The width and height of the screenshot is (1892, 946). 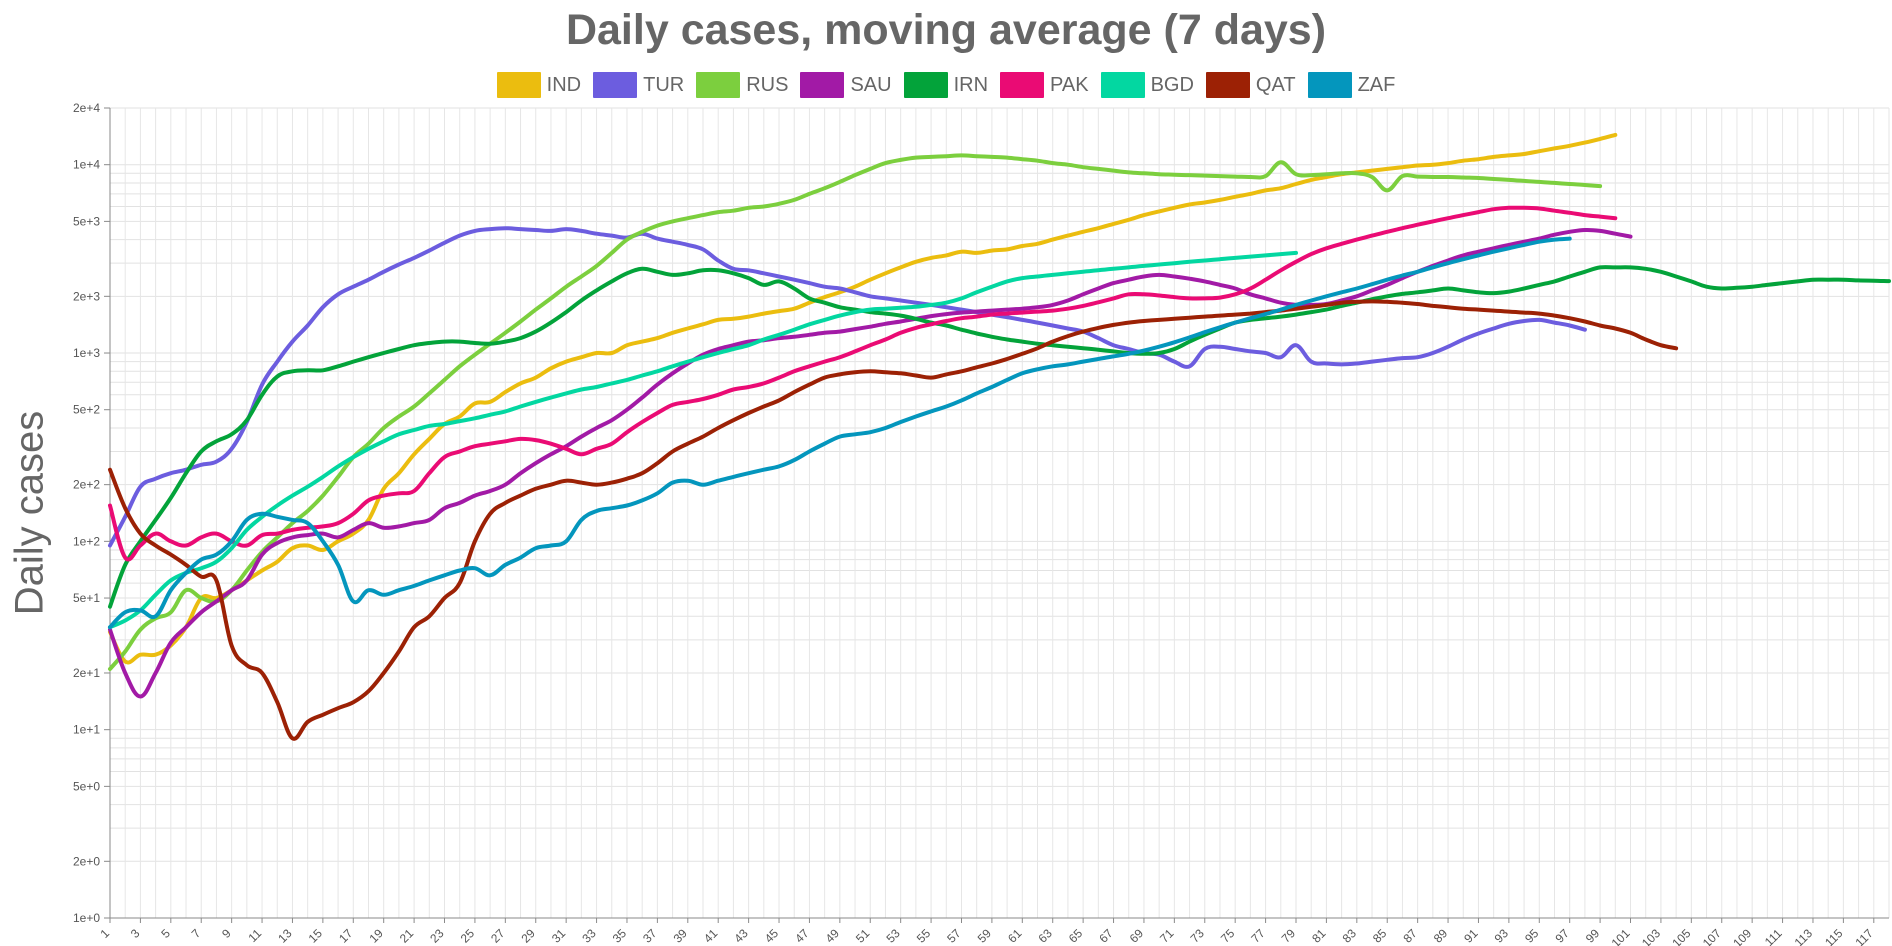 What do you see at coordinates (86, 410) in the screenshot?
I see `y-tick-label: 5e+2` at bounding box center [86, 410].